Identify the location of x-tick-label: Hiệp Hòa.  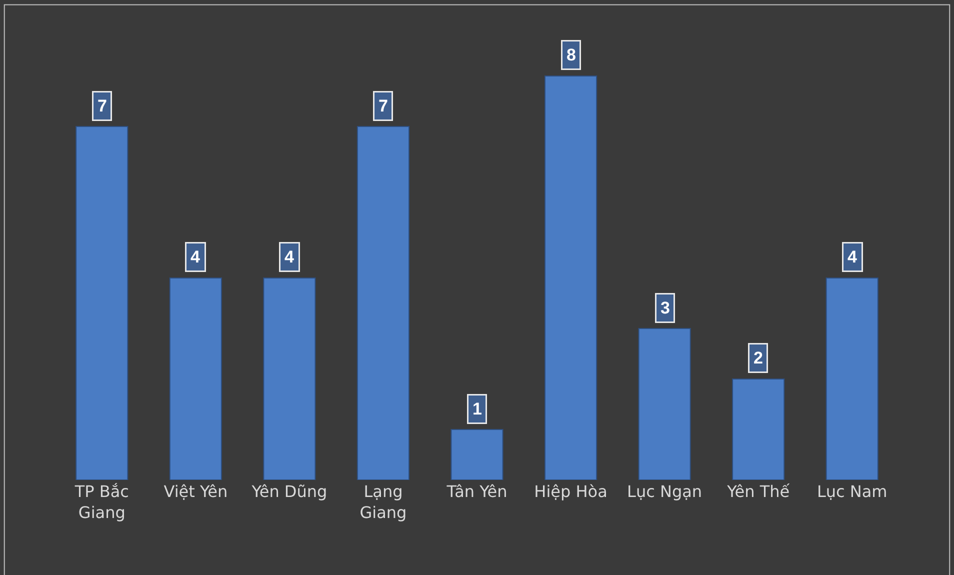
(571, 491).